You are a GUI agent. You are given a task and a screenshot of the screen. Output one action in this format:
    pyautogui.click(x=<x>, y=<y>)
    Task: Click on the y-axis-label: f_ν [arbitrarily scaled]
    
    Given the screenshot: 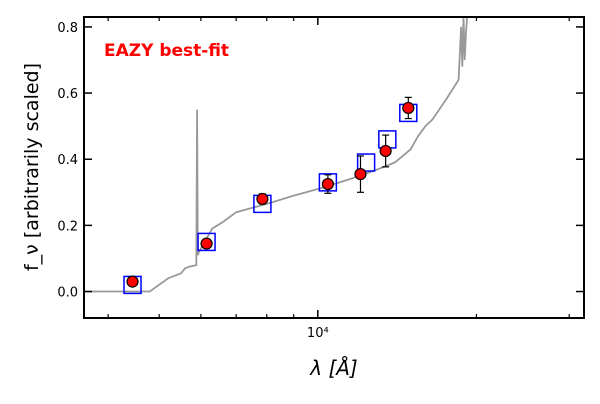 What is the action you would take?
    pyautogui.click(x=32, y=167)
    